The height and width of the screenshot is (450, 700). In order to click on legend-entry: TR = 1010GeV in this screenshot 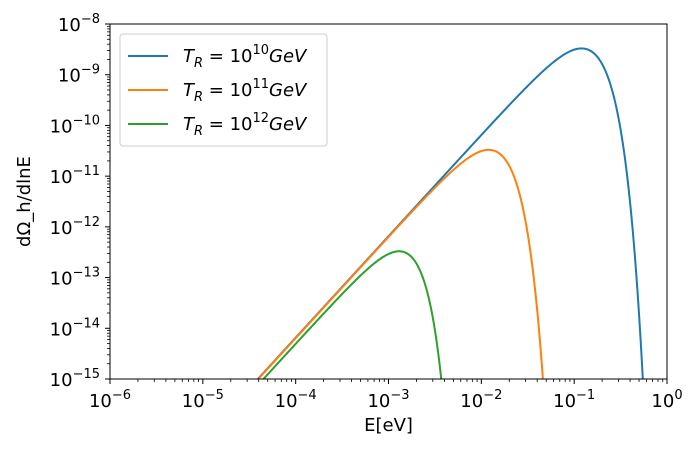, I will do `click(245, 57)`.